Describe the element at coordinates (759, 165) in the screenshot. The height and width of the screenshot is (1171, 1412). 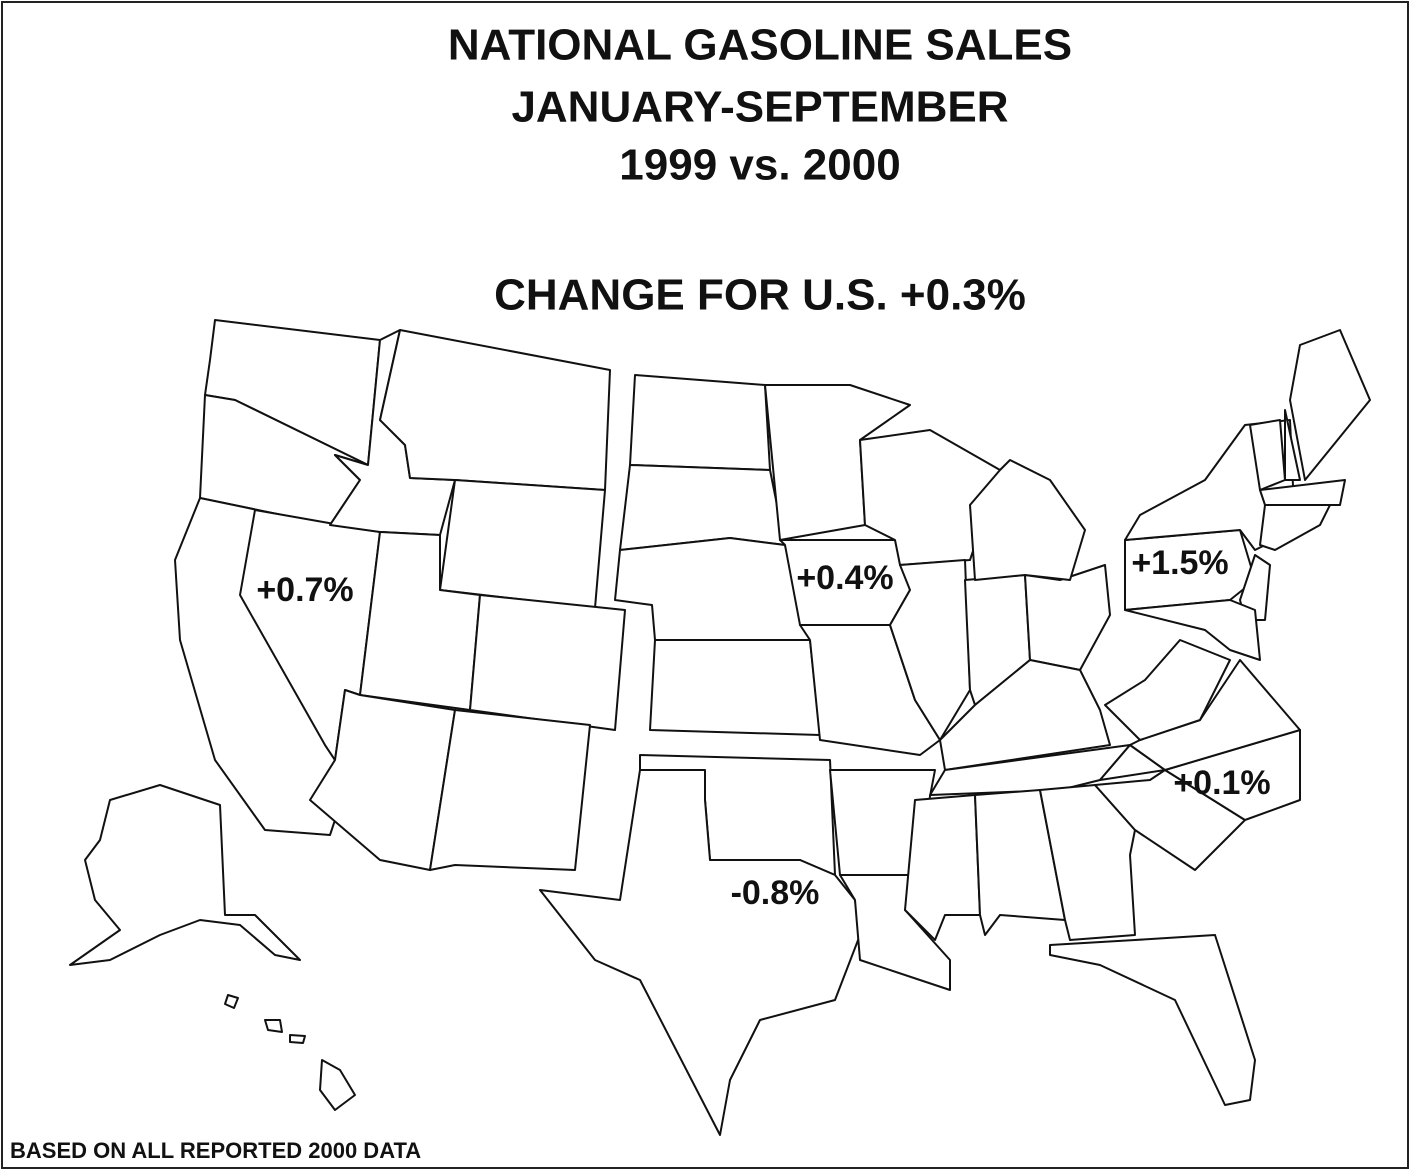
I see `title-line: 1999 vs. 2000` at that location.